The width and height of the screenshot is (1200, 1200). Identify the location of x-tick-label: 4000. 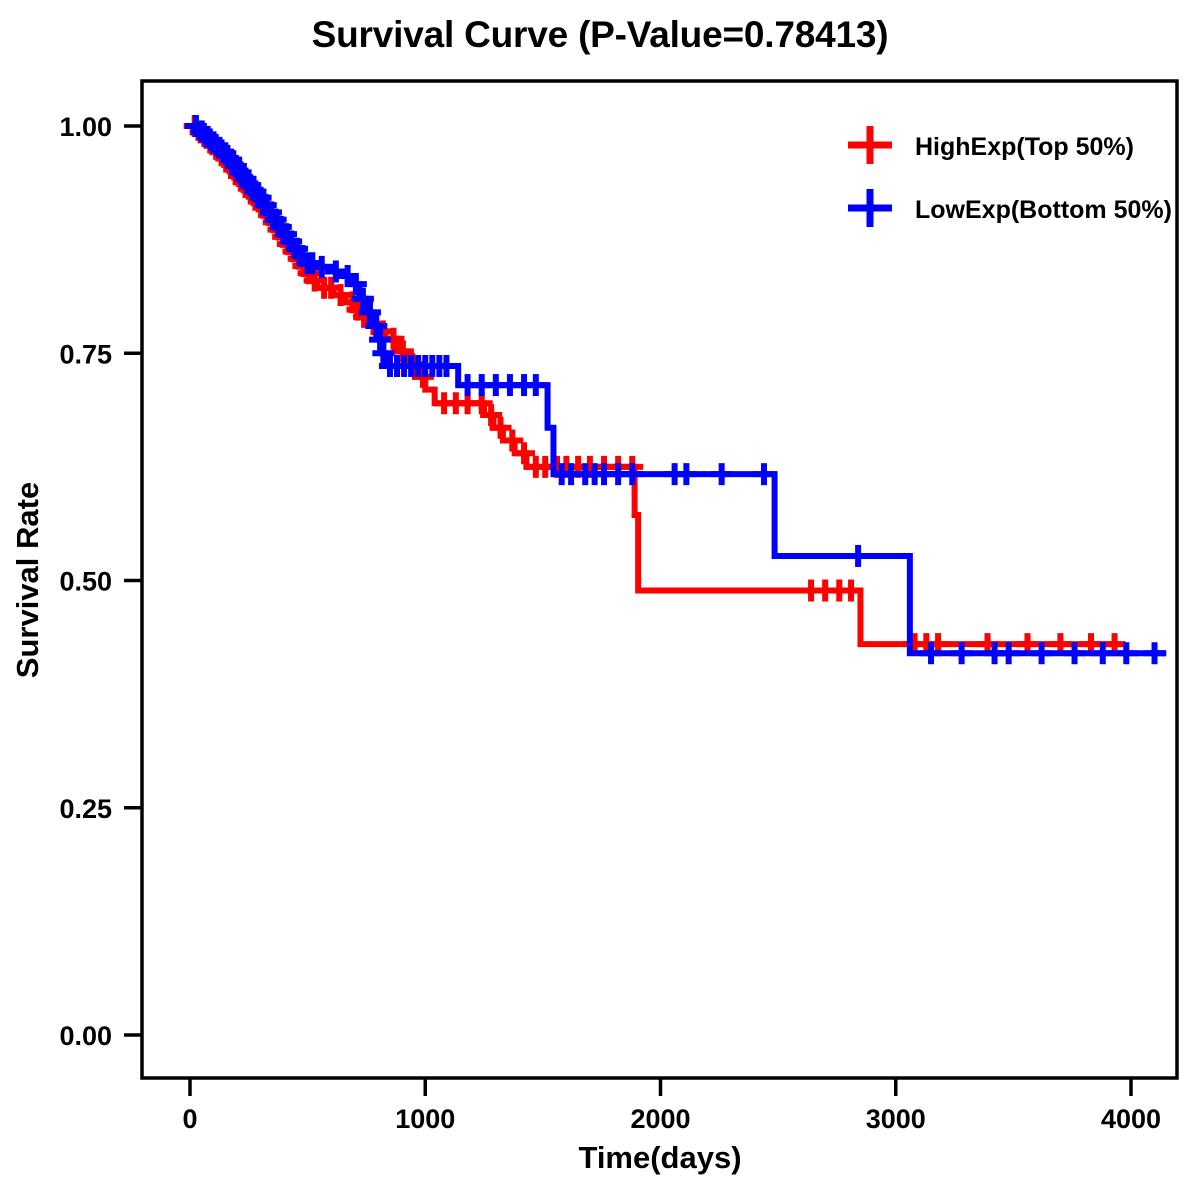
(1131, 1119).